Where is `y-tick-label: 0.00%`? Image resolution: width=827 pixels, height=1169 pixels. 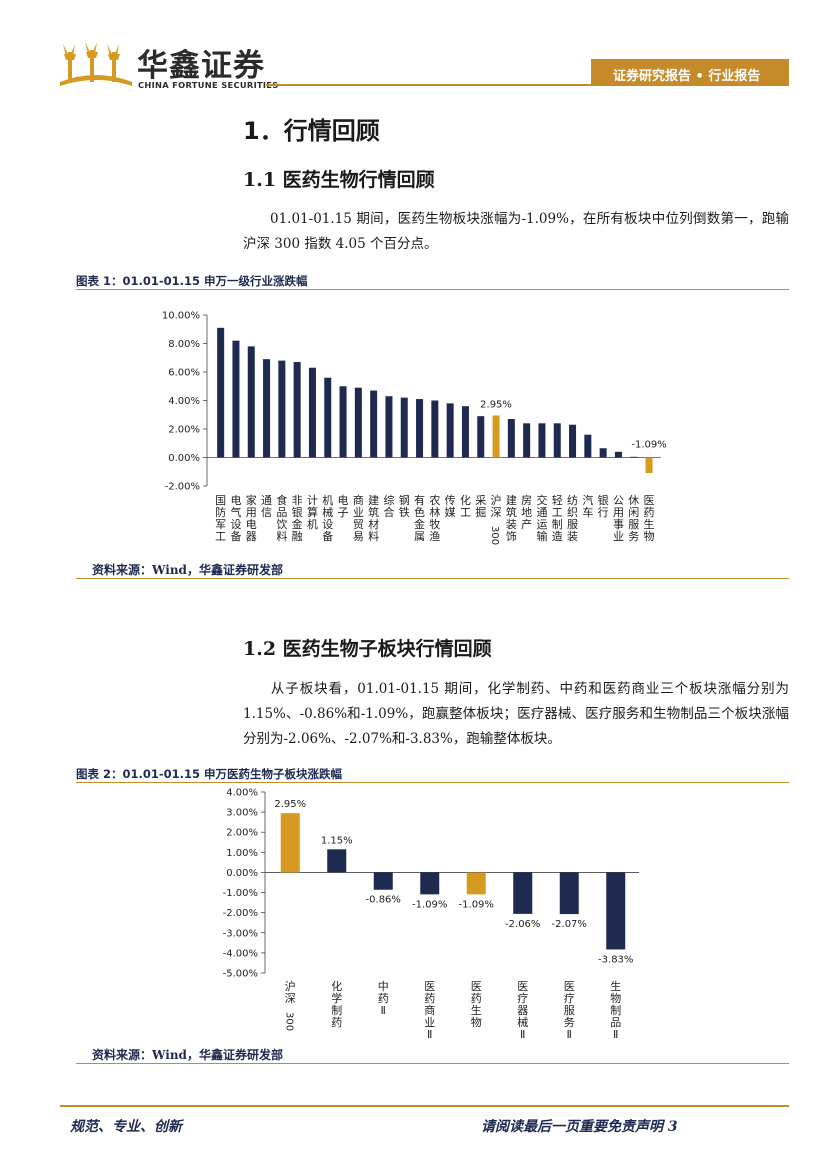 y-tick-label: 0.00% is located at coordinates (184, 458).